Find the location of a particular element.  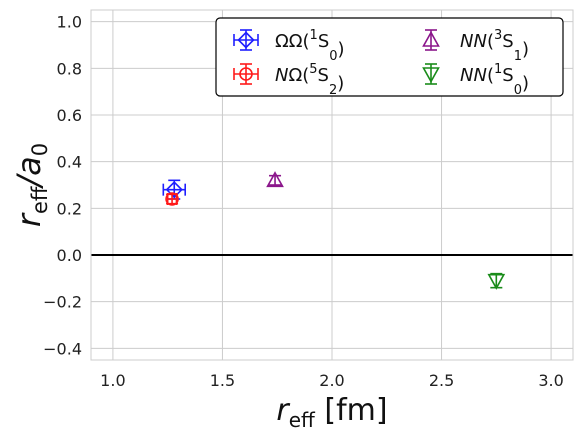

legend-entry: ΩΩ(1S0) is located at coordinates (289, 46).